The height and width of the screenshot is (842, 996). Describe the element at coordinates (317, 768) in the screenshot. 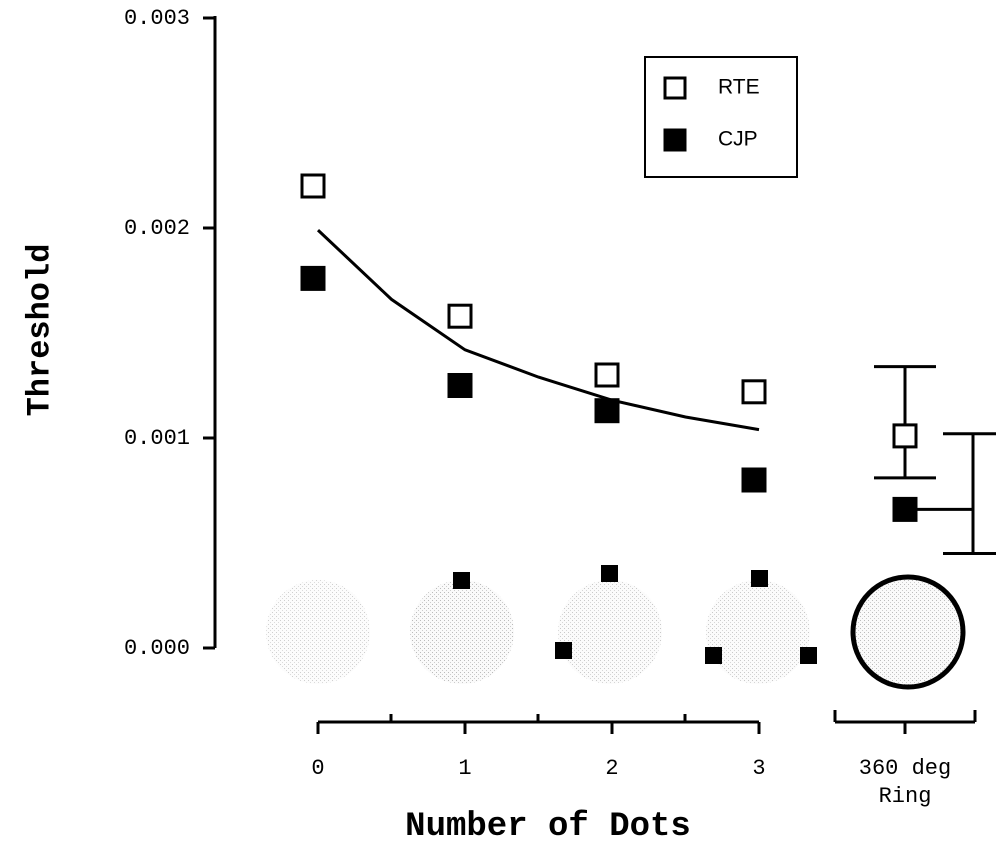

I see `x-tick-label: 0` at that location.